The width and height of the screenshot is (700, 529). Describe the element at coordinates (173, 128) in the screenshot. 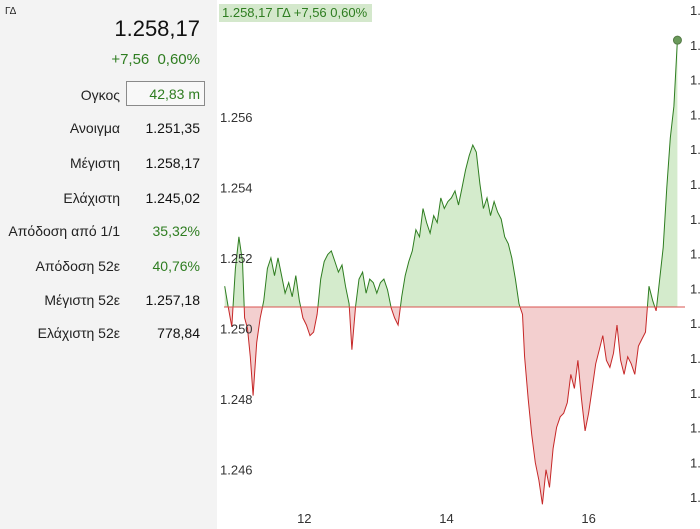

I see `stat-value: 1.251,35` at that location.